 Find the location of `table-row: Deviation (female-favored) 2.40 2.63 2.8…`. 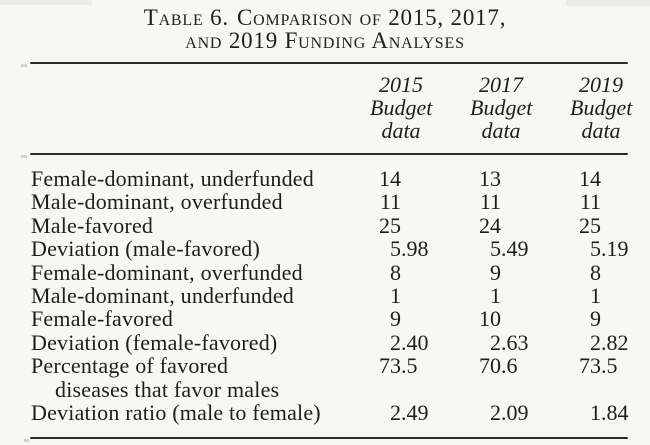

table-row: Deviation (female-favored) 2.40 2.63 2.8… is located at coordinates (340, 342).